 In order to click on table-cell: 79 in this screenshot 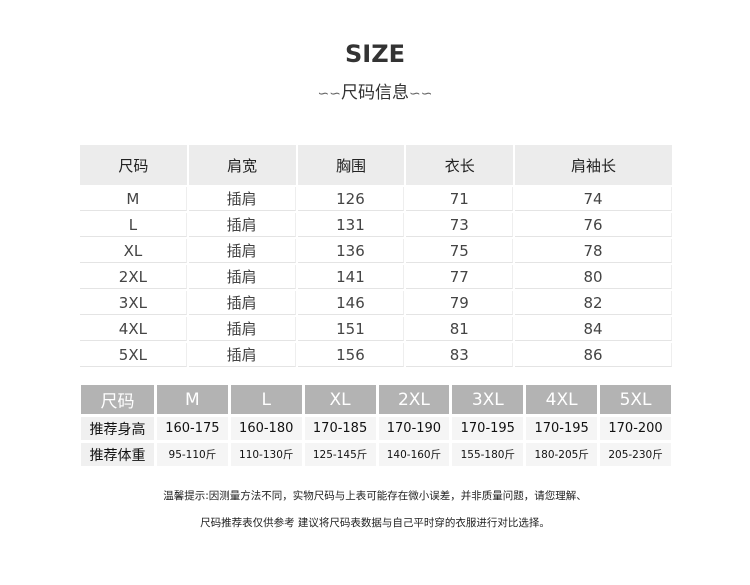, I will do `click(460, 303)`.